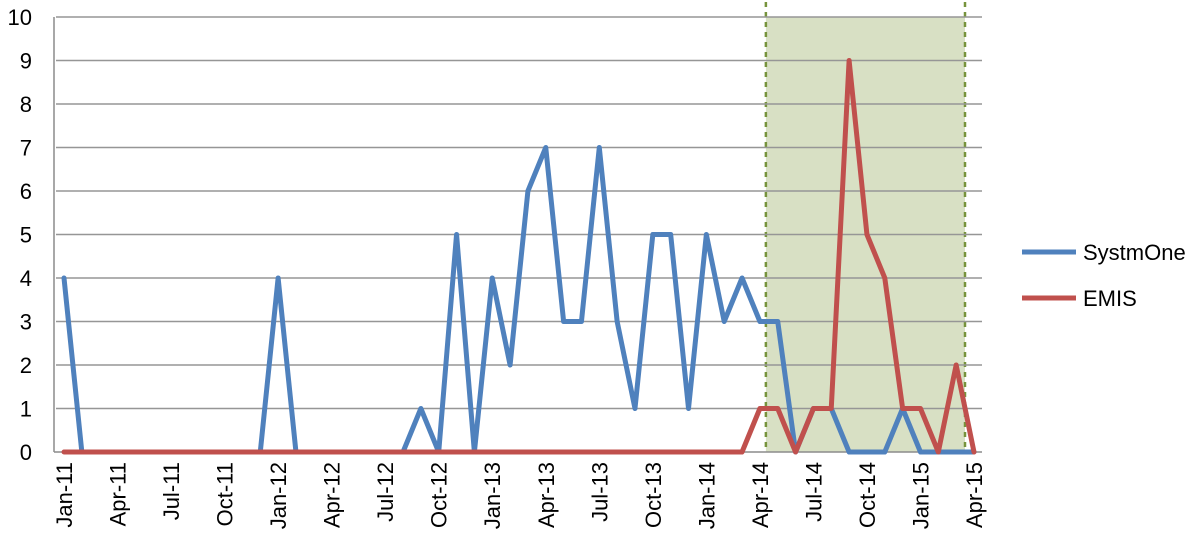 The image size is (1200, 551). Describe the element at coordinates (26, 322) in the screenshot. I see `y-tick-label: 3` at that location.